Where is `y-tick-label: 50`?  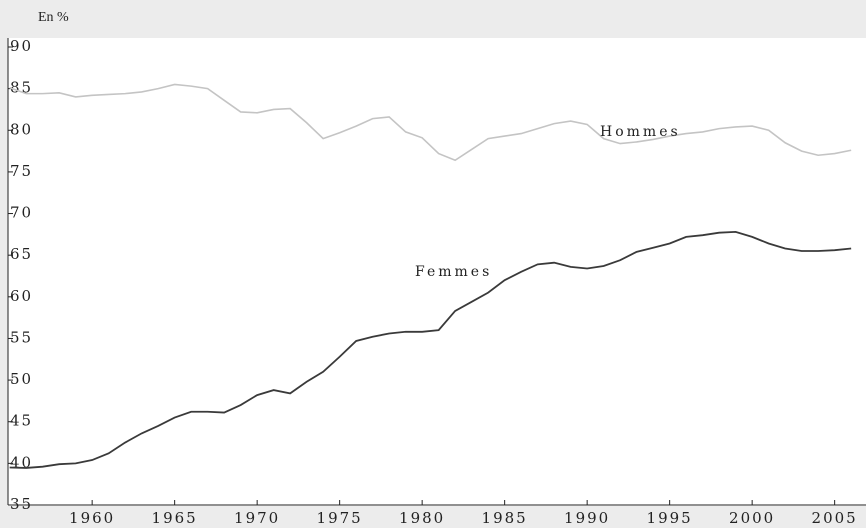 y-tick-label: 50 is located at coordinates (21, 379).